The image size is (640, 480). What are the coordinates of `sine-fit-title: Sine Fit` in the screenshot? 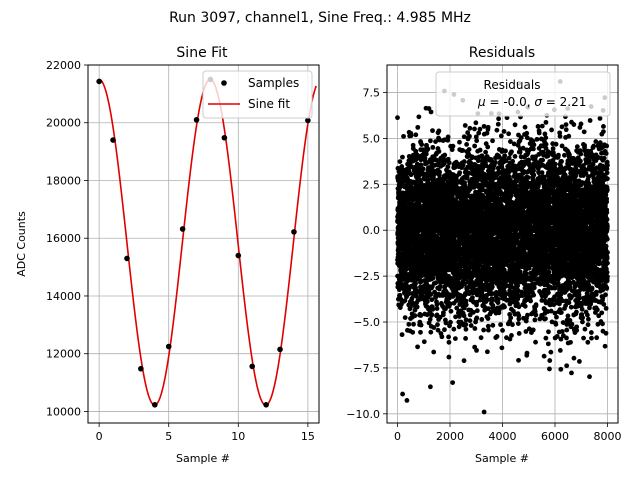 It's located at (202, 53).